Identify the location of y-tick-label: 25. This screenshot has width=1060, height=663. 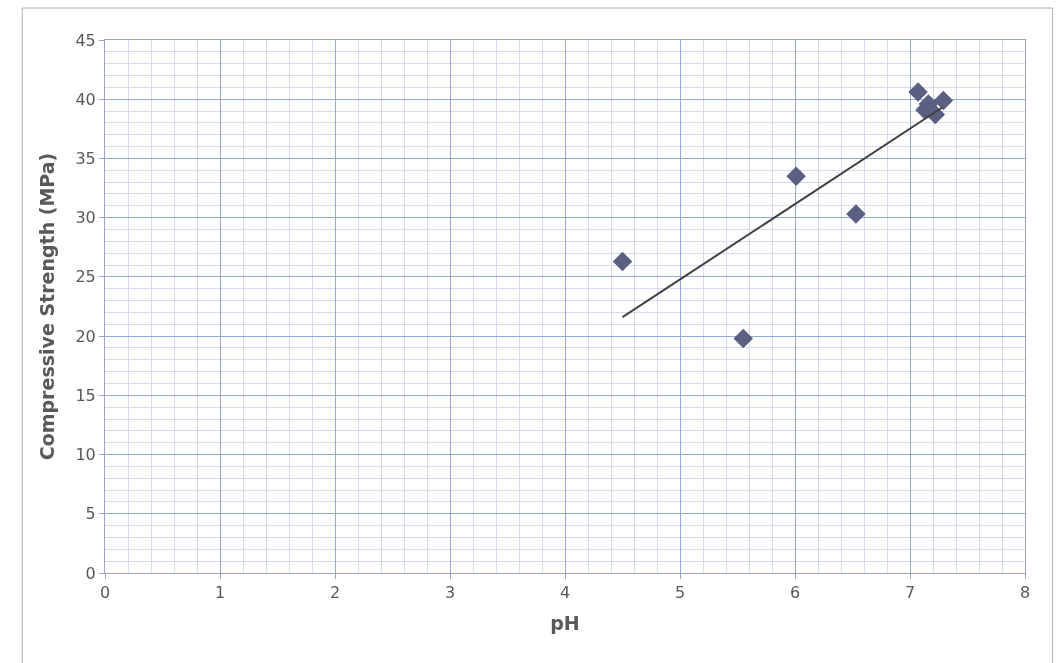
(85, 277).